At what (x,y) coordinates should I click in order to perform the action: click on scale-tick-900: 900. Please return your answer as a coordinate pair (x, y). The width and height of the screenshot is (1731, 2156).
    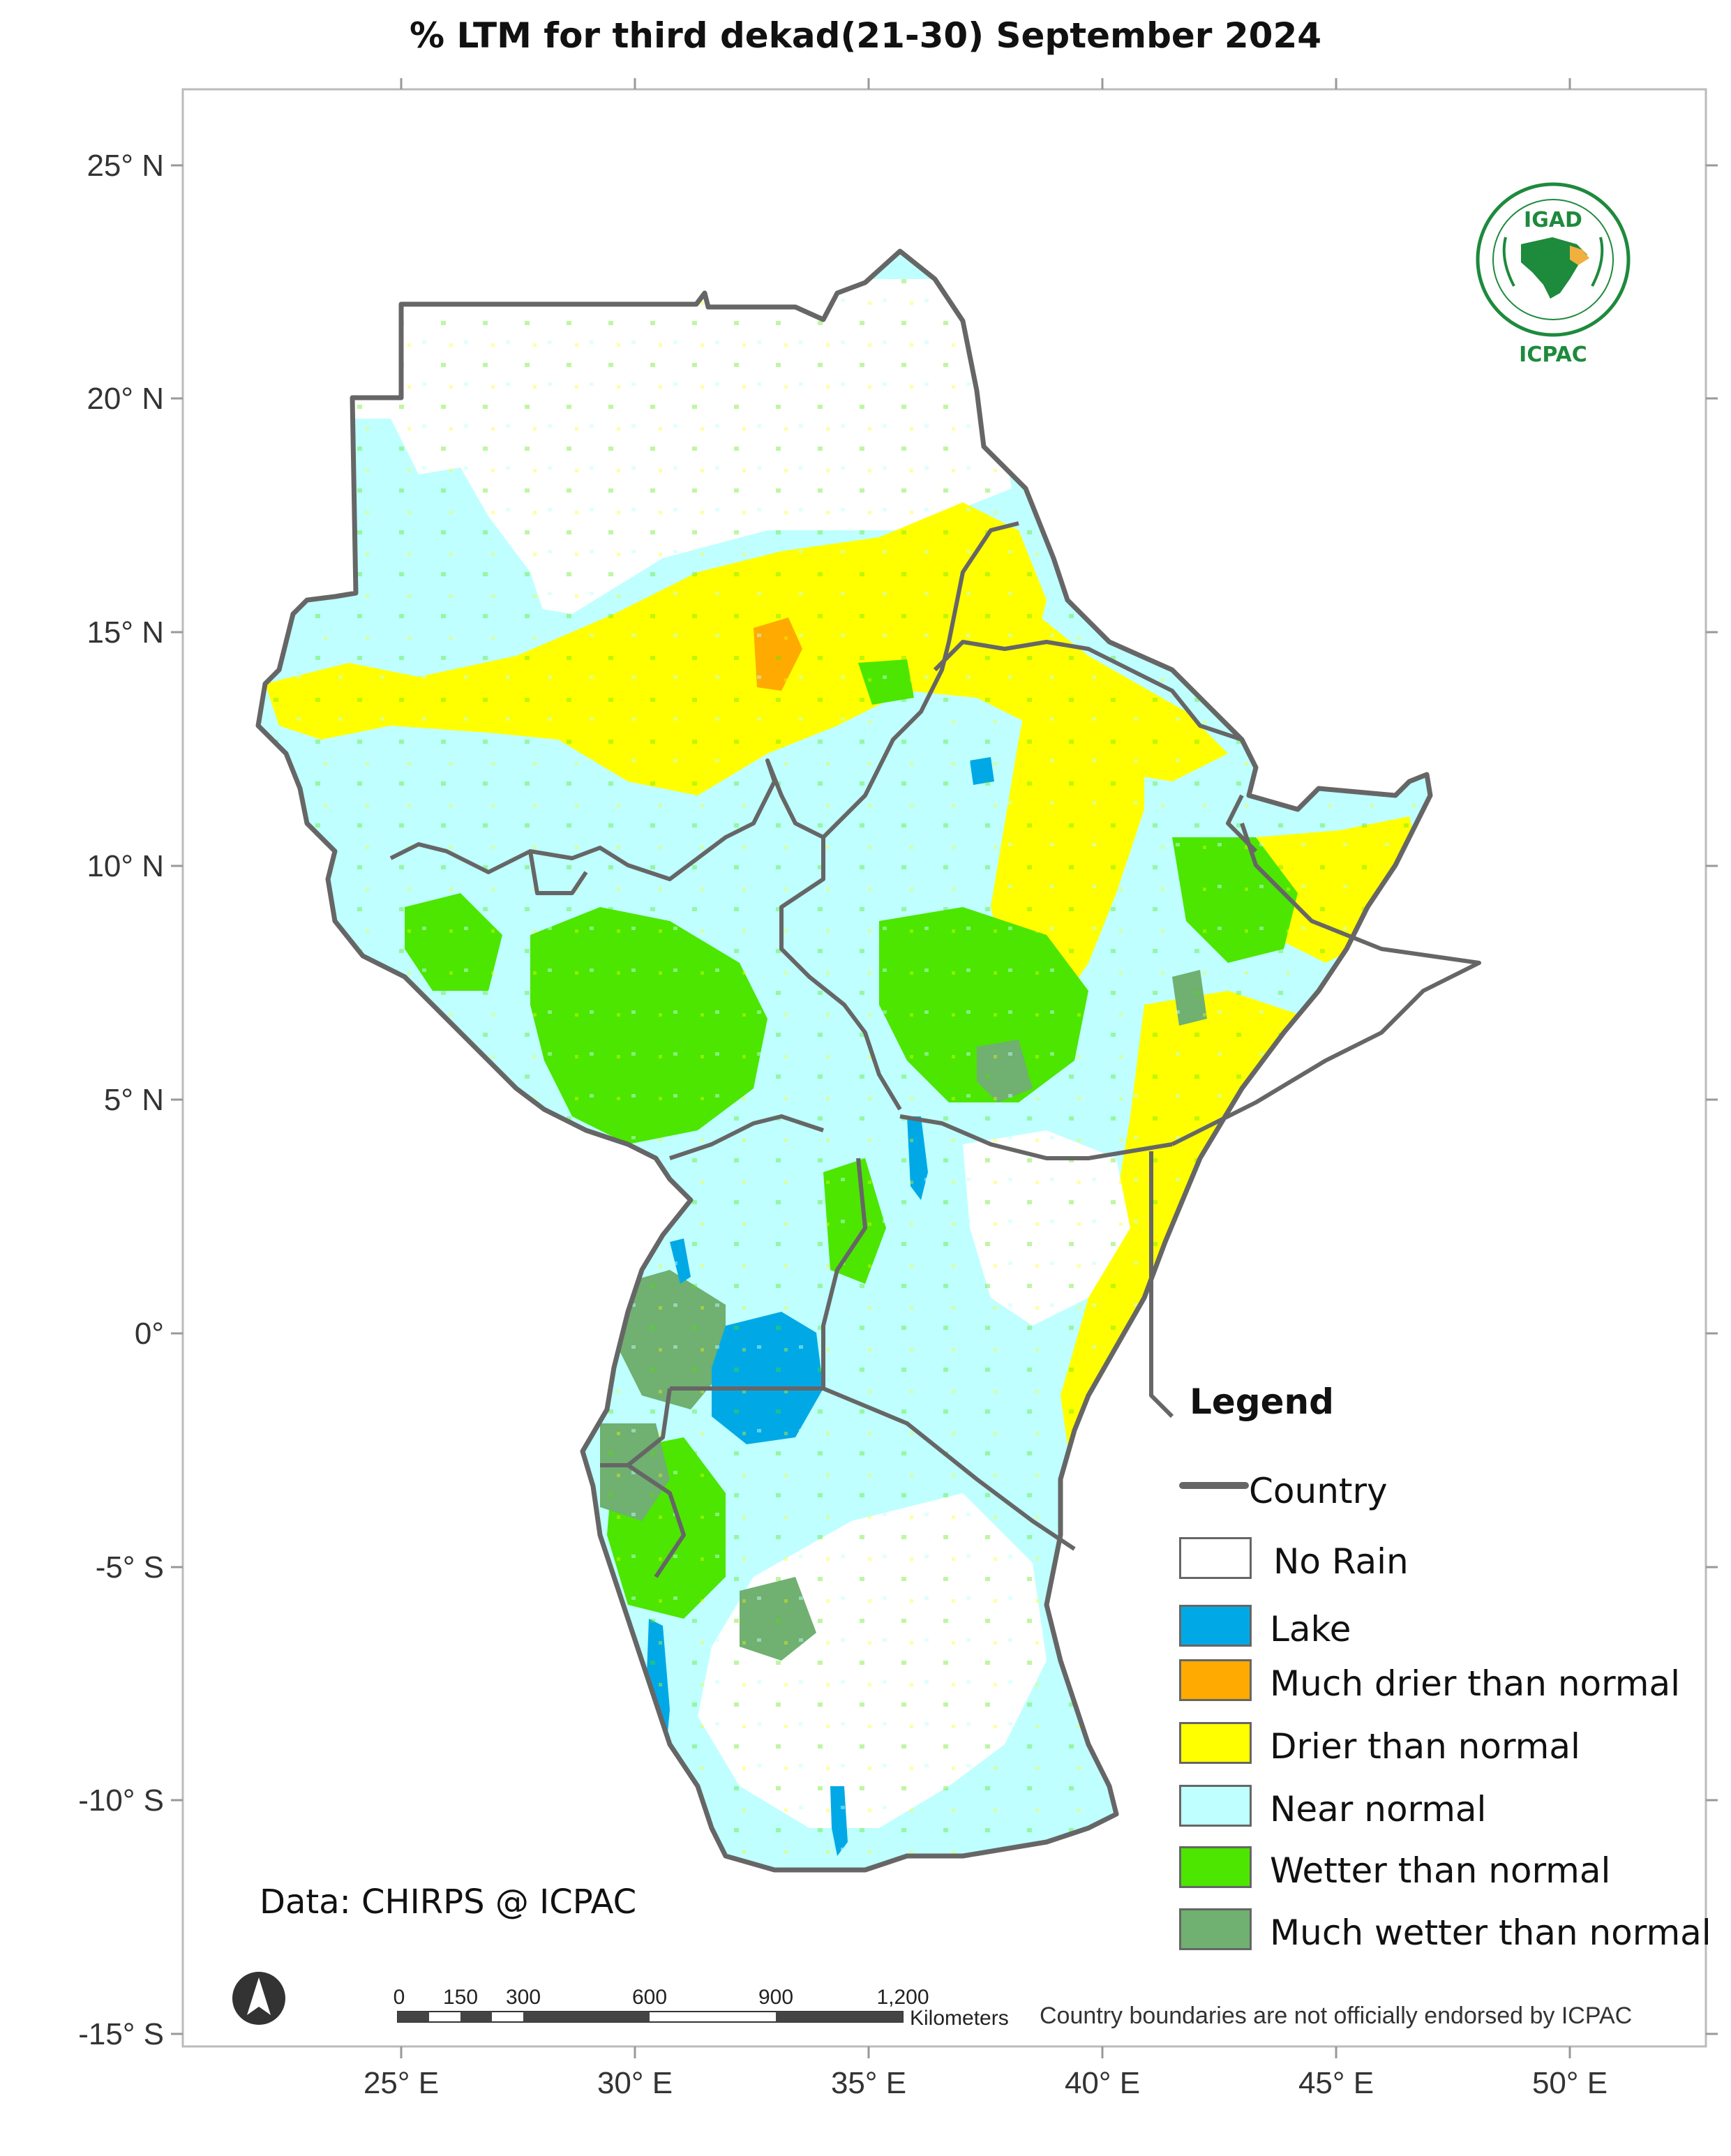
    Looking at the image, I should click on (775, 1997).